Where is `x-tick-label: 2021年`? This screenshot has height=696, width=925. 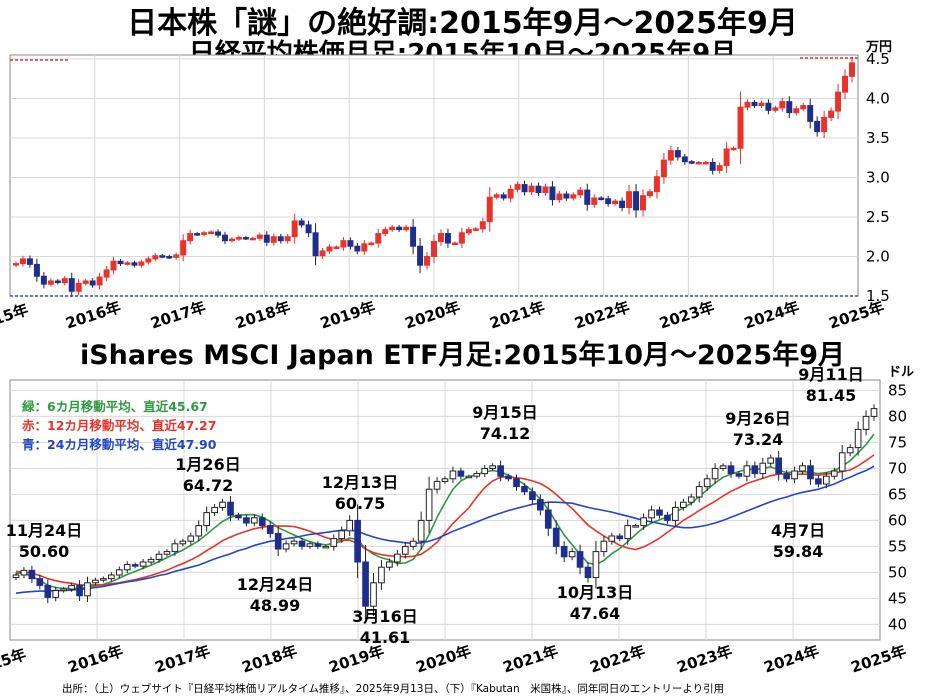 x-tick-label: 2021年 is located at coordinates (531, 658).